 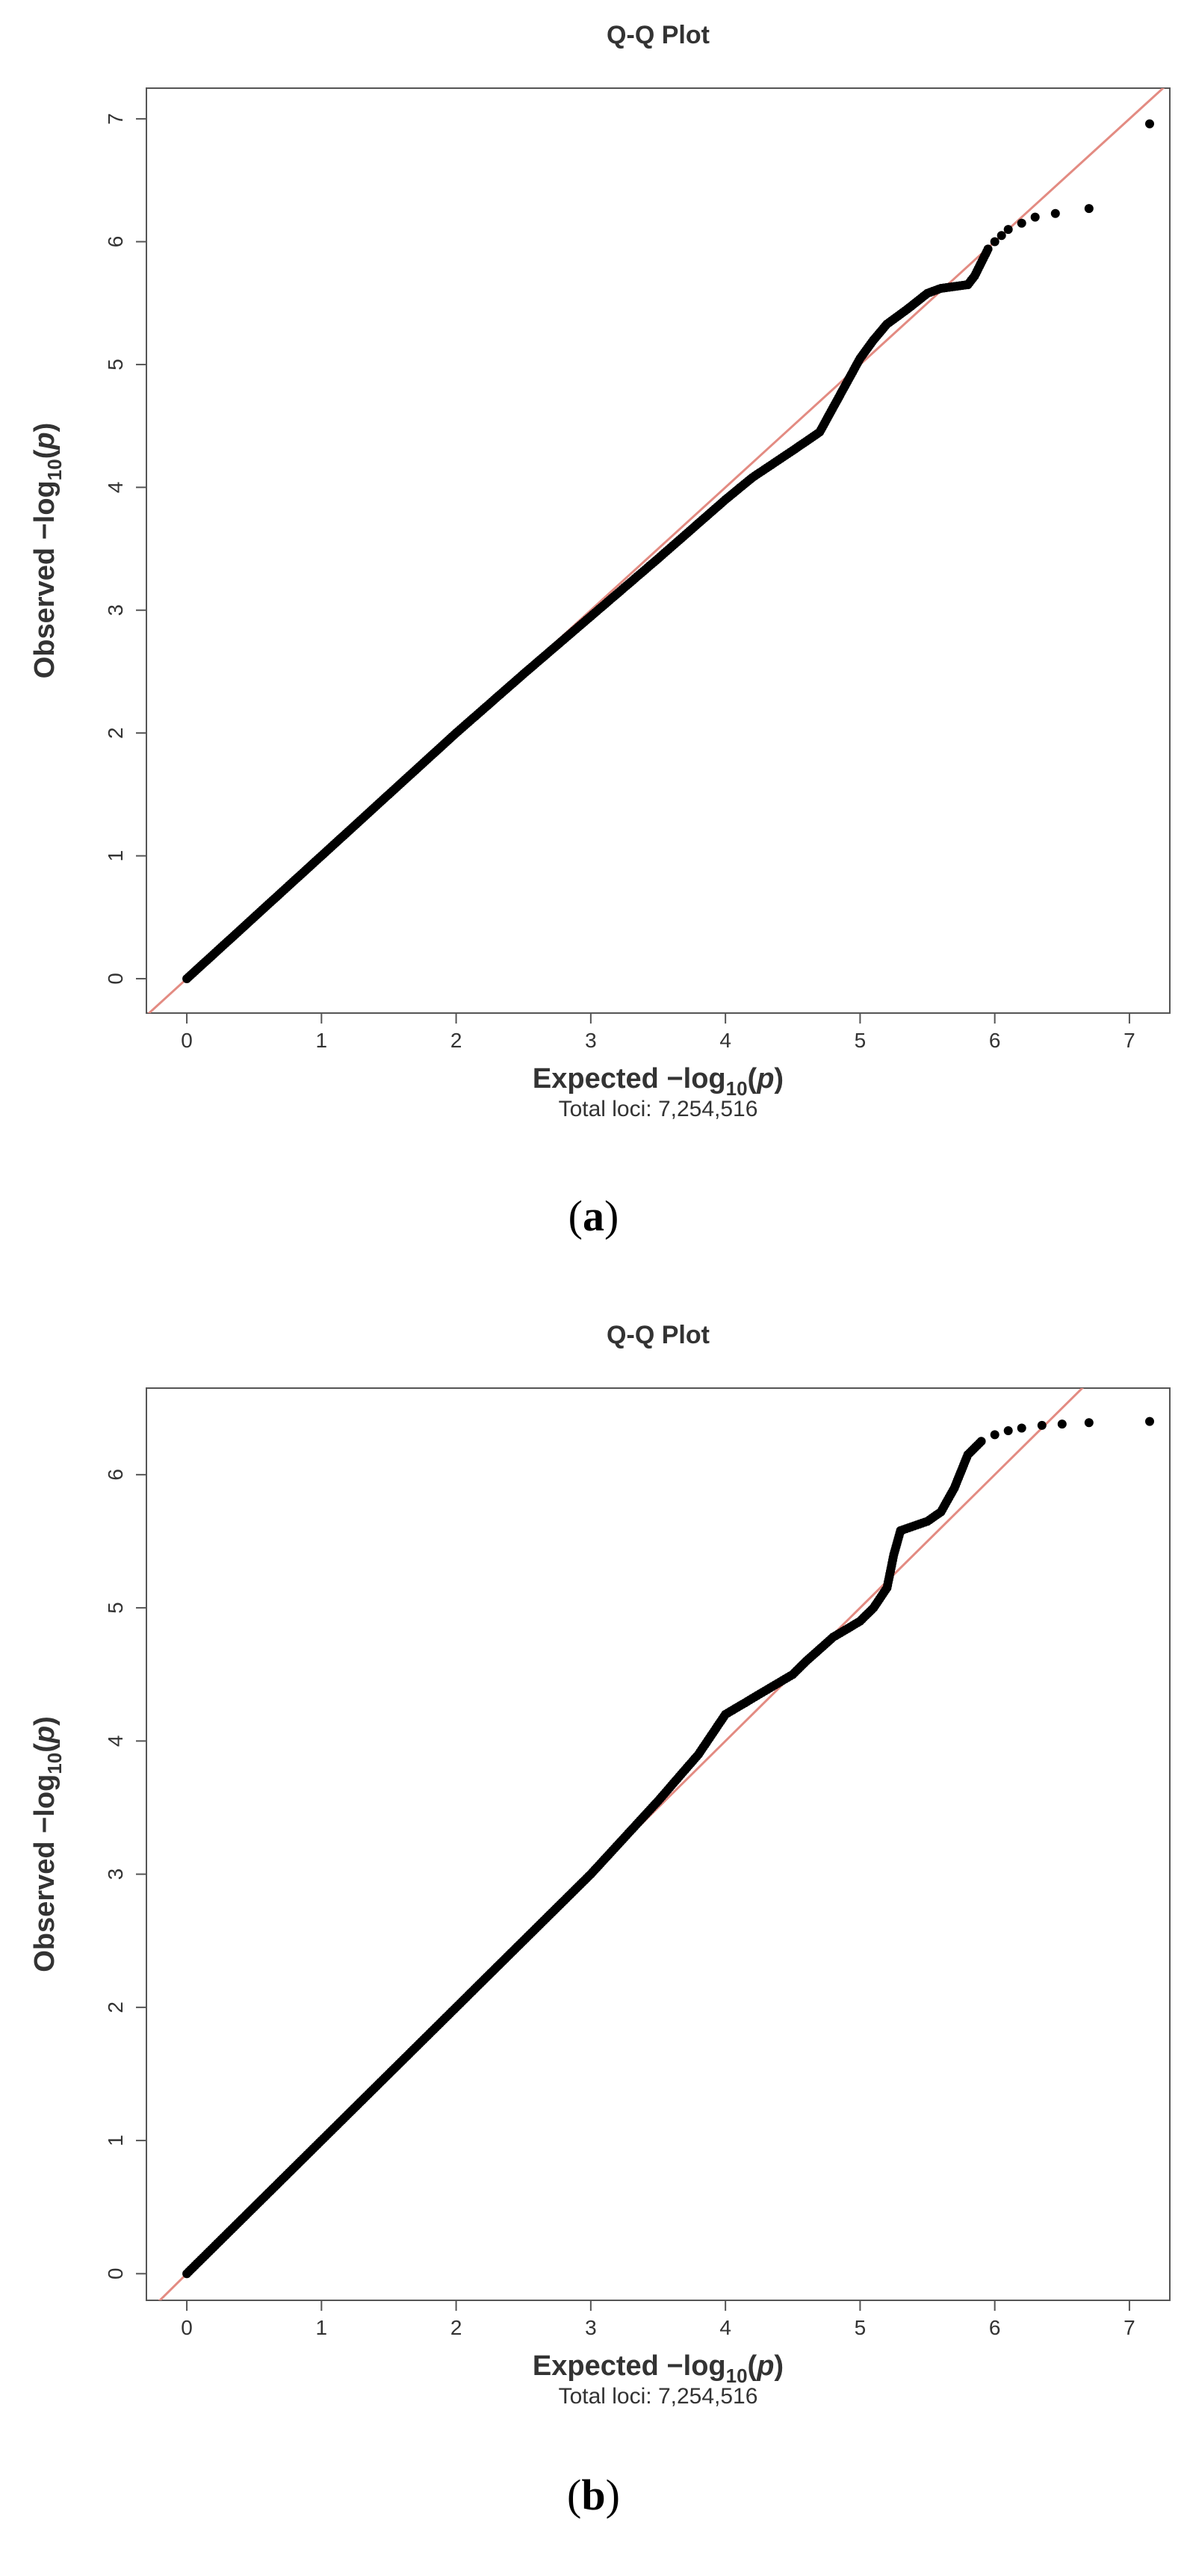 What do you see at coordinates (125, 549) in the screenshot?
I see `y-axis: 0 1 2 3 4 5 6 7` at bounding box center [125, 549].